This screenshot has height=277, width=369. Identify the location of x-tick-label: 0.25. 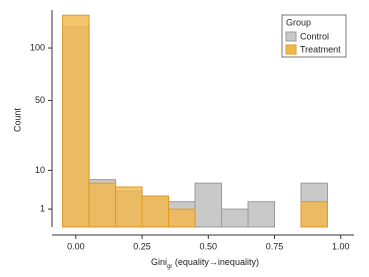
(142, 246).